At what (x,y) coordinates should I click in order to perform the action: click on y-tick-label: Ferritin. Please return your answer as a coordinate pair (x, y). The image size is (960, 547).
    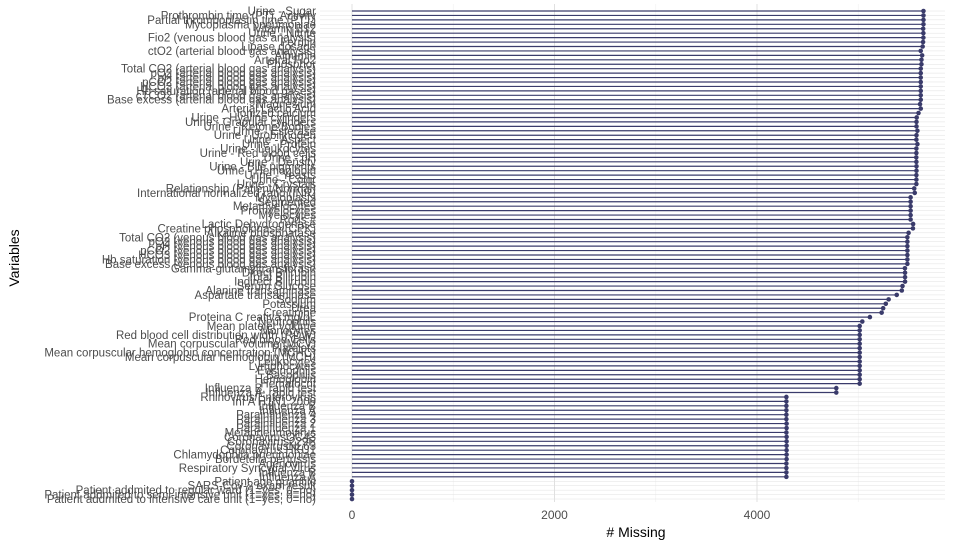
    Looking at the image, I should click on (298, 43).